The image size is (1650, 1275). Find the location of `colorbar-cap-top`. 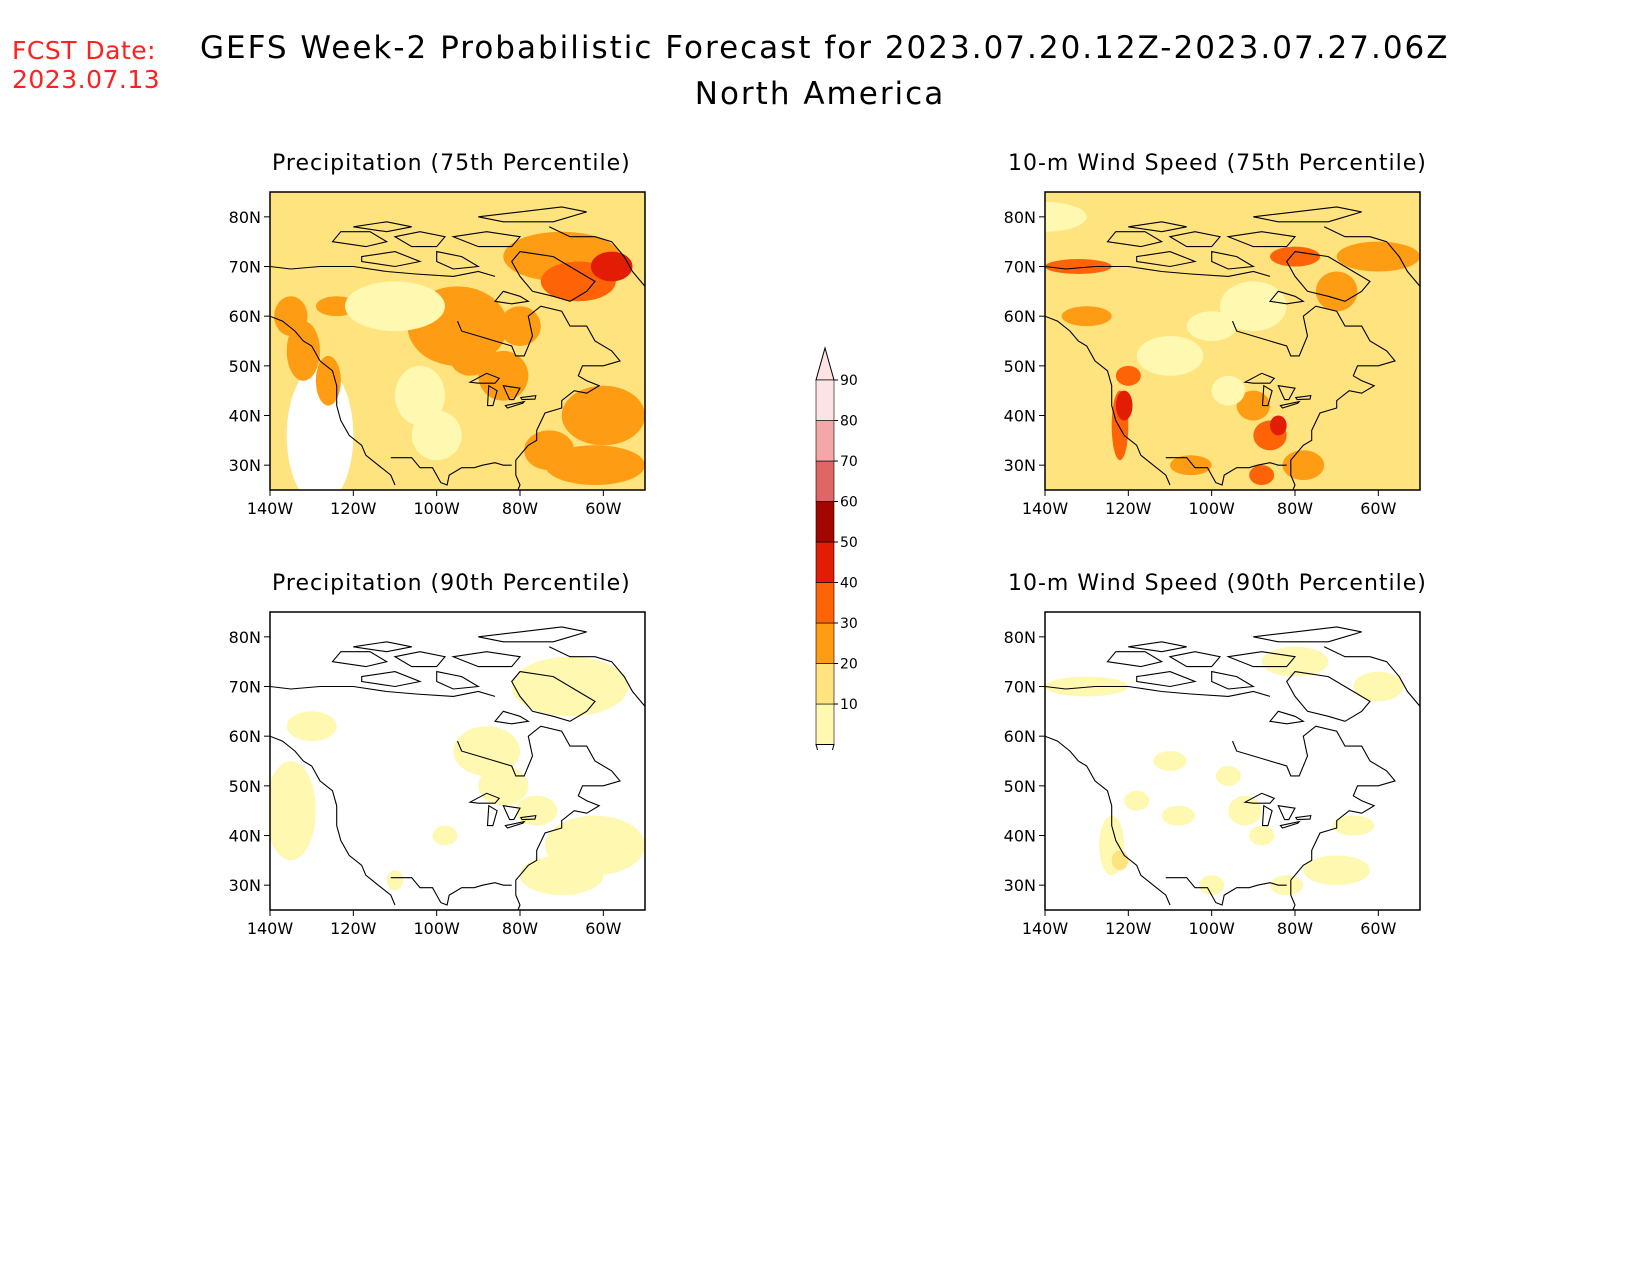

colorbar-cap-top is located at coordinates (825, 363).